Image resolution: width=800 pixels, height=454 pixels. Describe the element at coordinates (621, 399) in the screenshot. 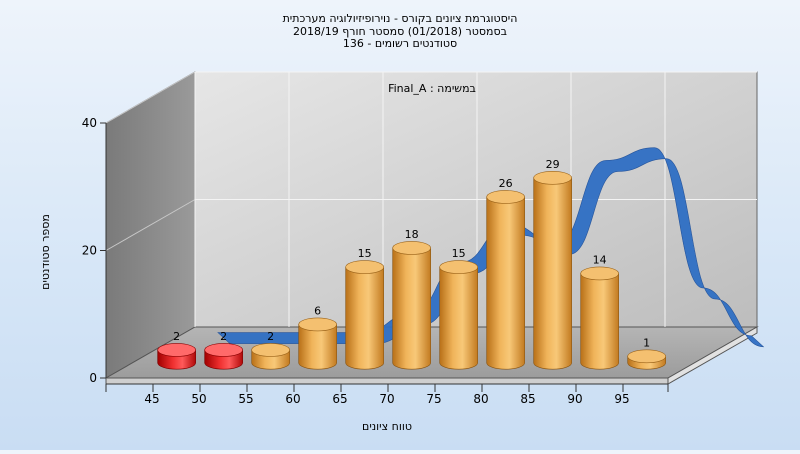

I see `x-tick-label-95: 95` at that location.